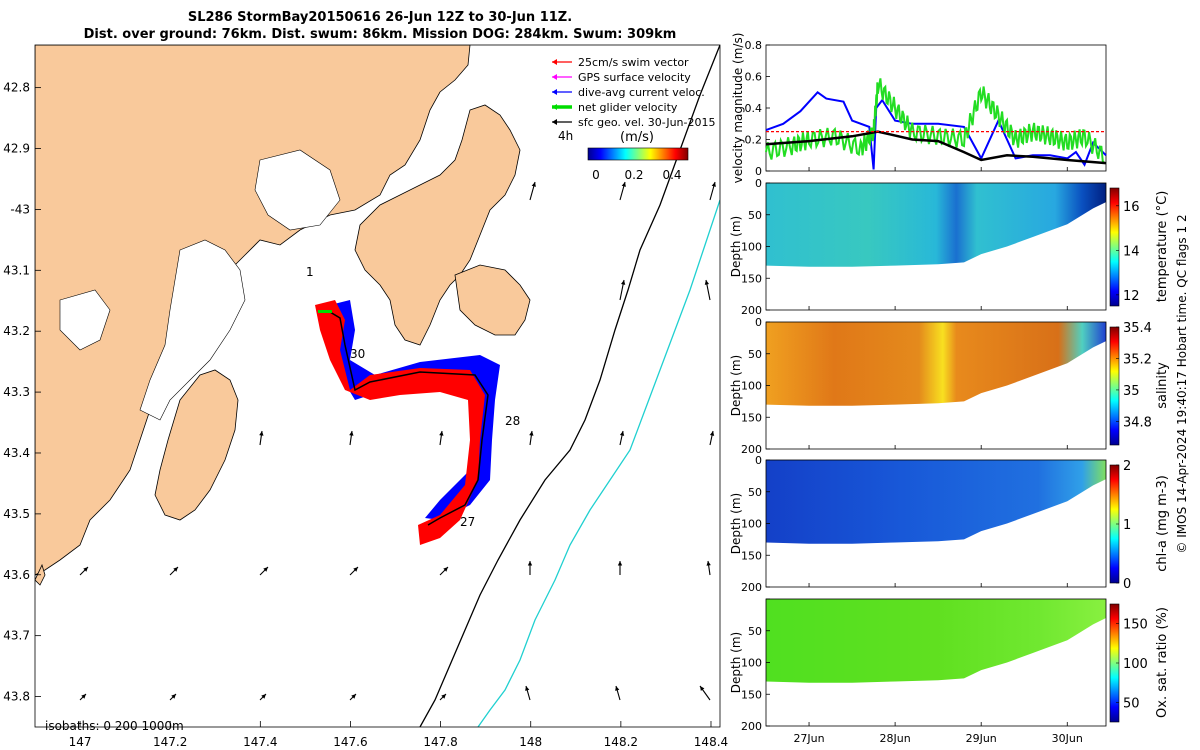  Describe the element at coordinates (628, 107) in the screenshot. I see `legend-label: net glider velocity` at that location.